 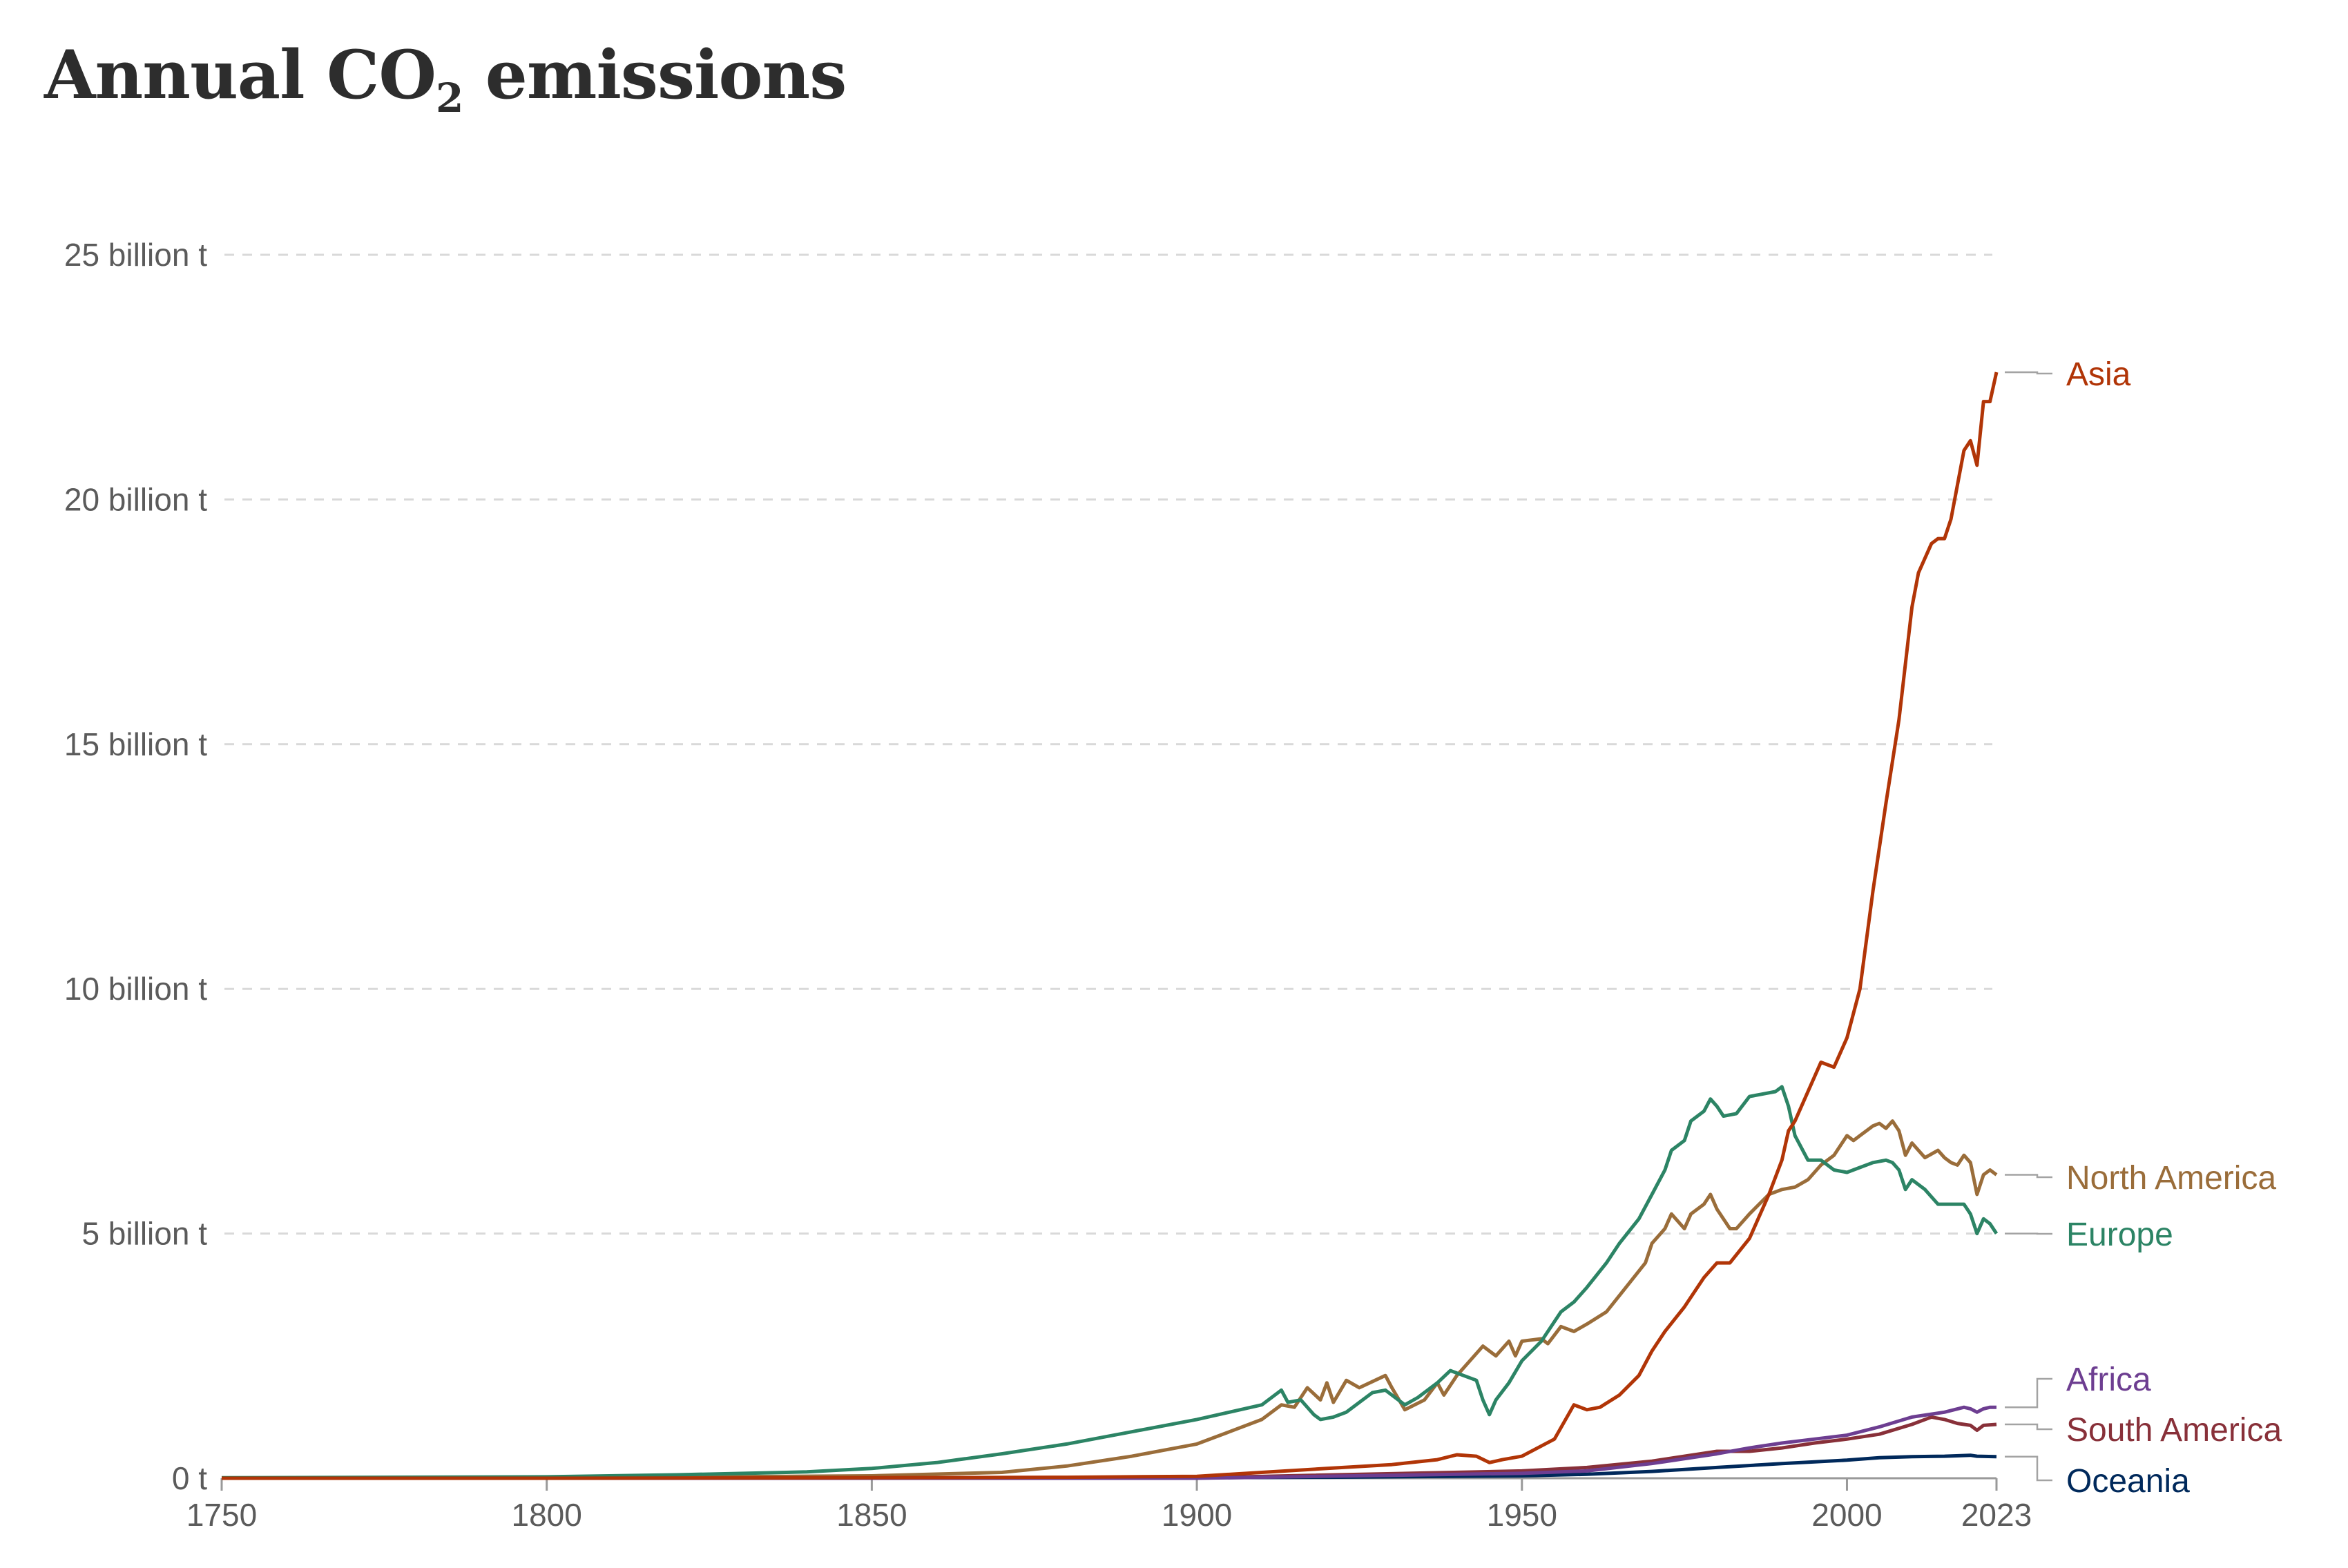 I want to click on y-tick-label: 0 t, so click(x=189, y=1478).